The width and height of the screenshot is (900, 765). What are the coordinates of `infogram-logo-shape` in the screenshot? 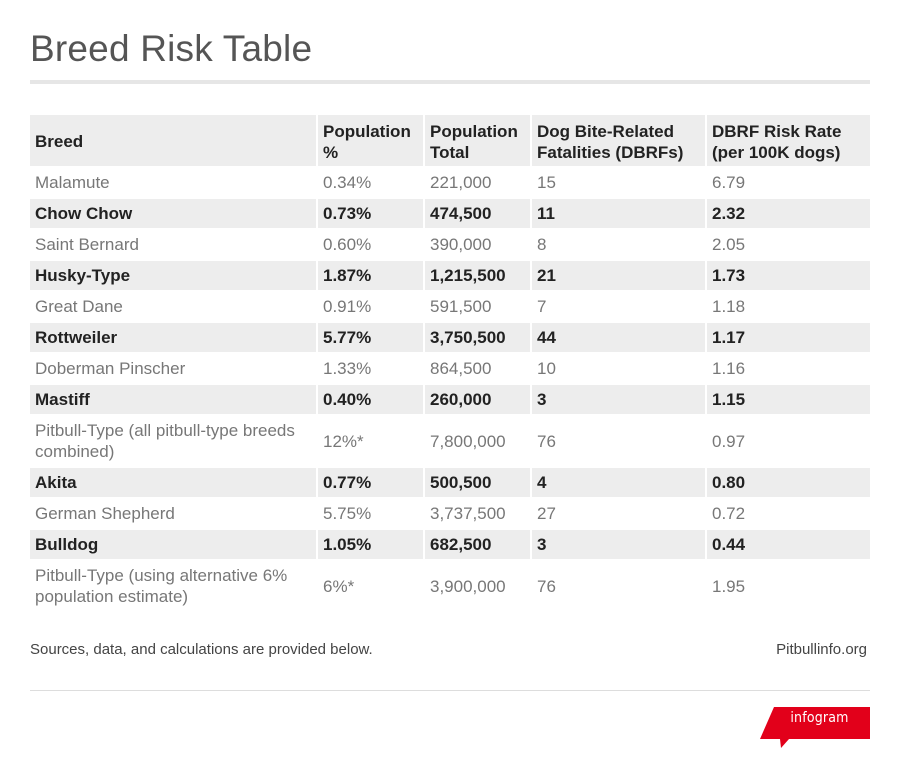 It's located at (815, 727).